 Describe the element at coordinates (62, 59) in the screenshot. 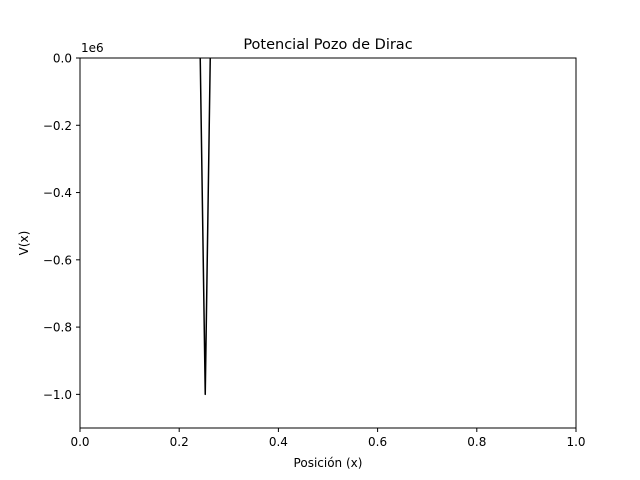

I see `y-tick-label: 0.0` at that location.